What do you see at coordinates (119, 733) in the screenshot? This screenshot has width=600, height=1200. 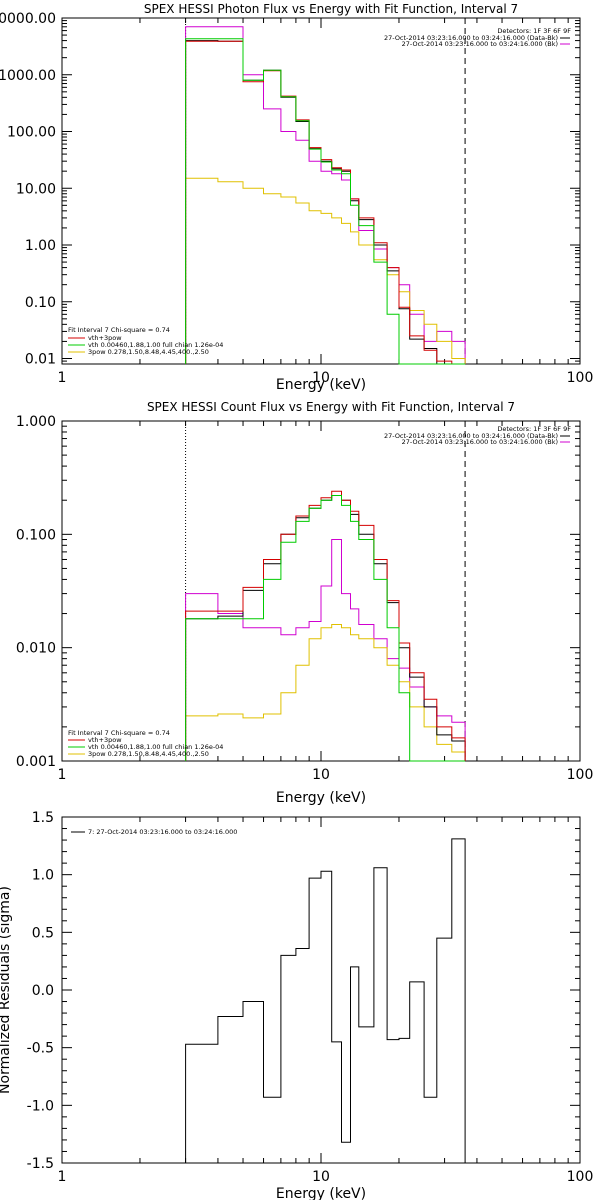 I see `count-fit-interval-label: Fit Interval 7 Chi-square = 0.74` at bounding box center [119, 733].